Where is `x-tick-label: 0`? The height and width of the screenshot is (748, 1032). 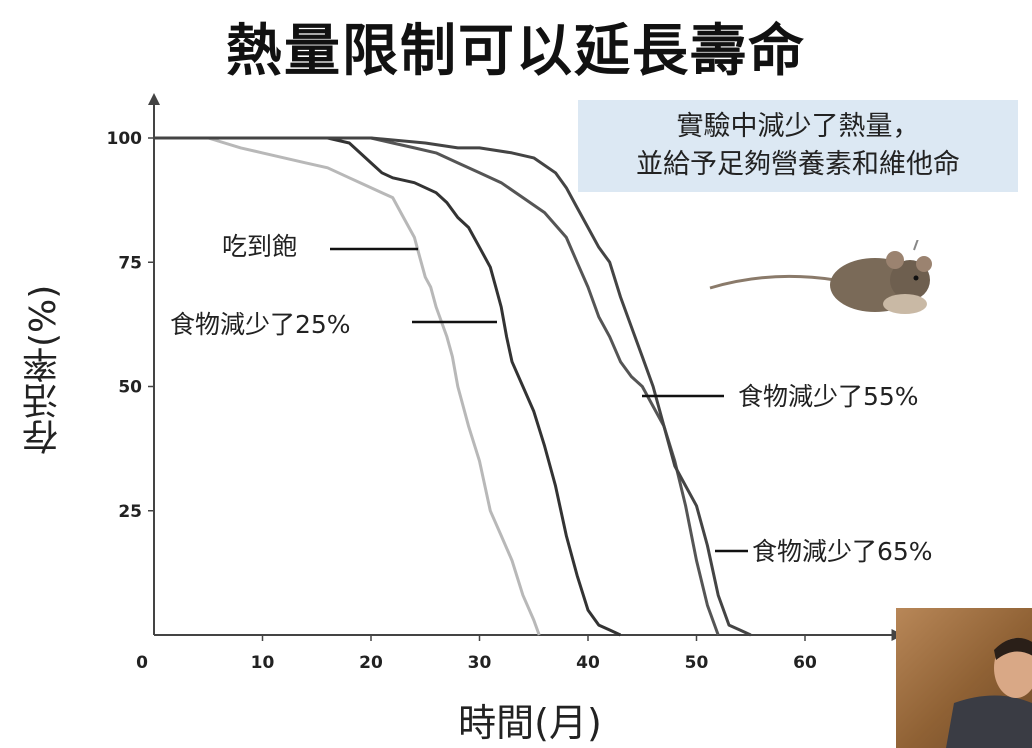
x-tick-label: 0 is located at coordinates (142, 663).